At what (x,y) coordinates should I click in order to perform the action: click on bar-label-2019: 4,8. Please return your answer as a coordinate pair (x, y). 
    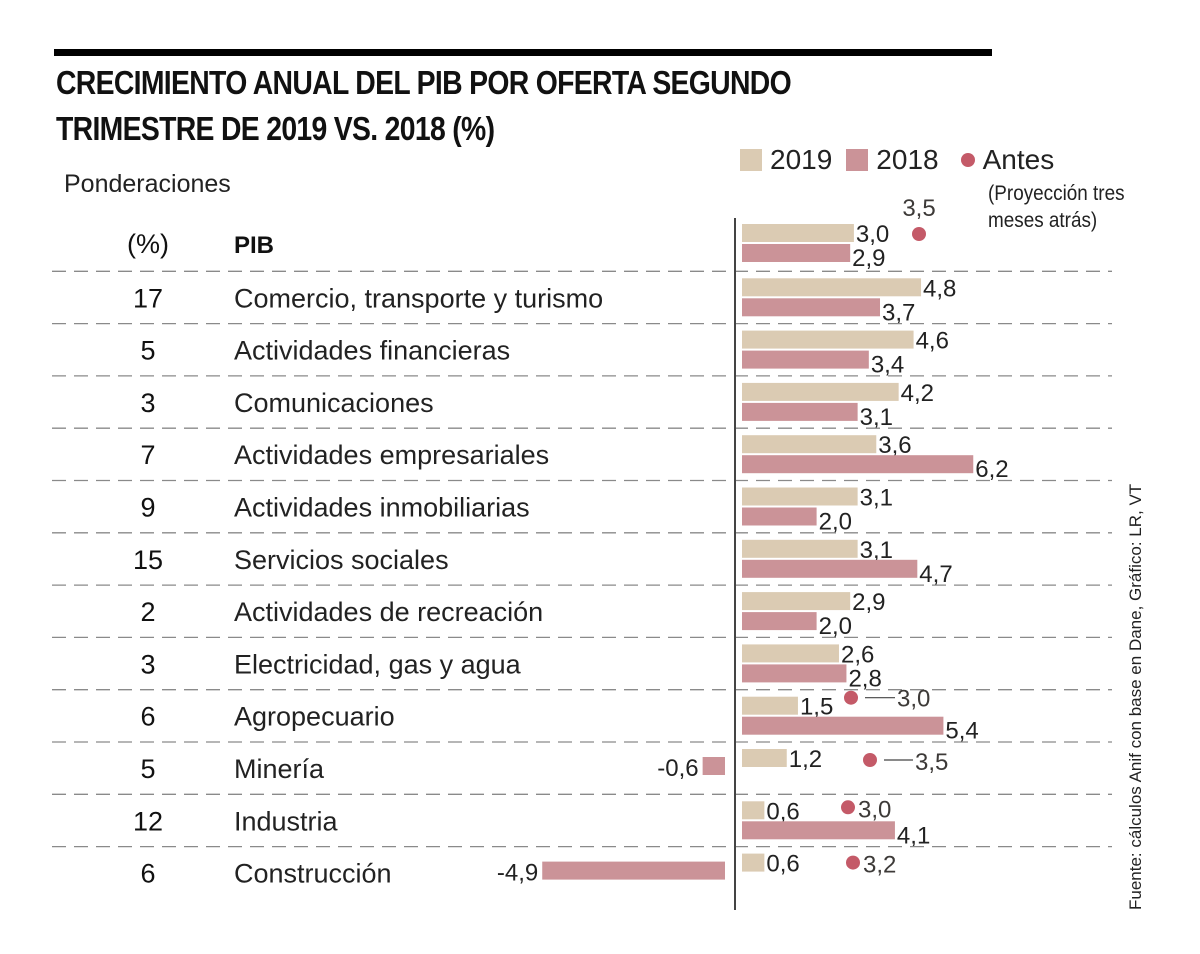
    Looking at the image, I should click on (939, 288).